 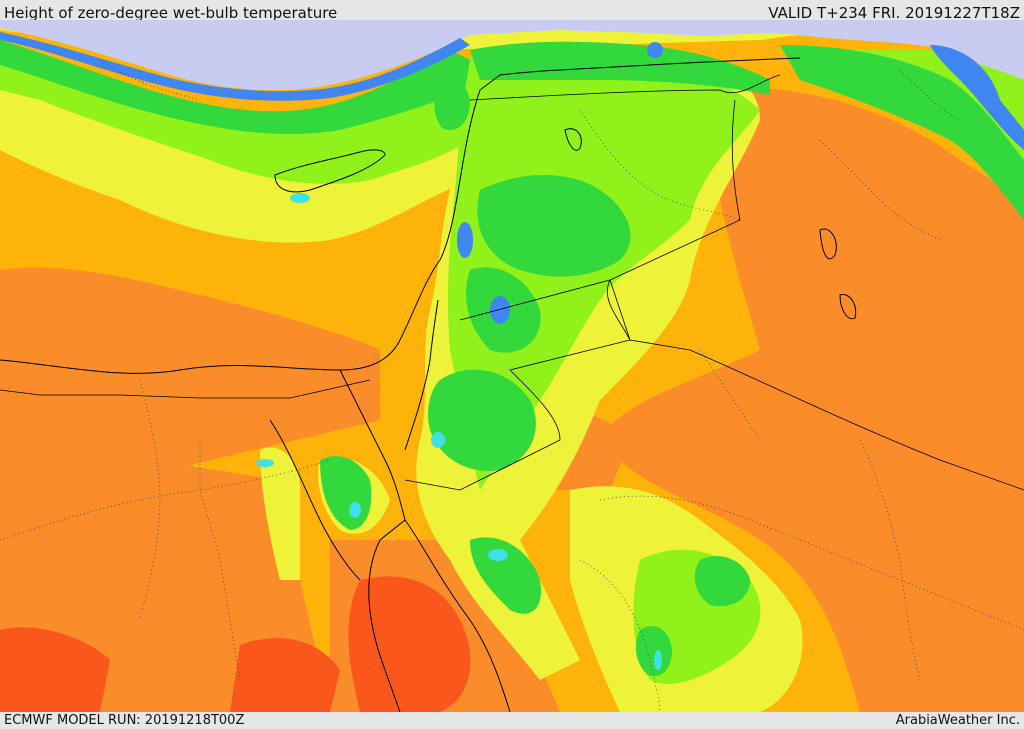 I want to click on lavender-zone, so click(x=512, y=55).